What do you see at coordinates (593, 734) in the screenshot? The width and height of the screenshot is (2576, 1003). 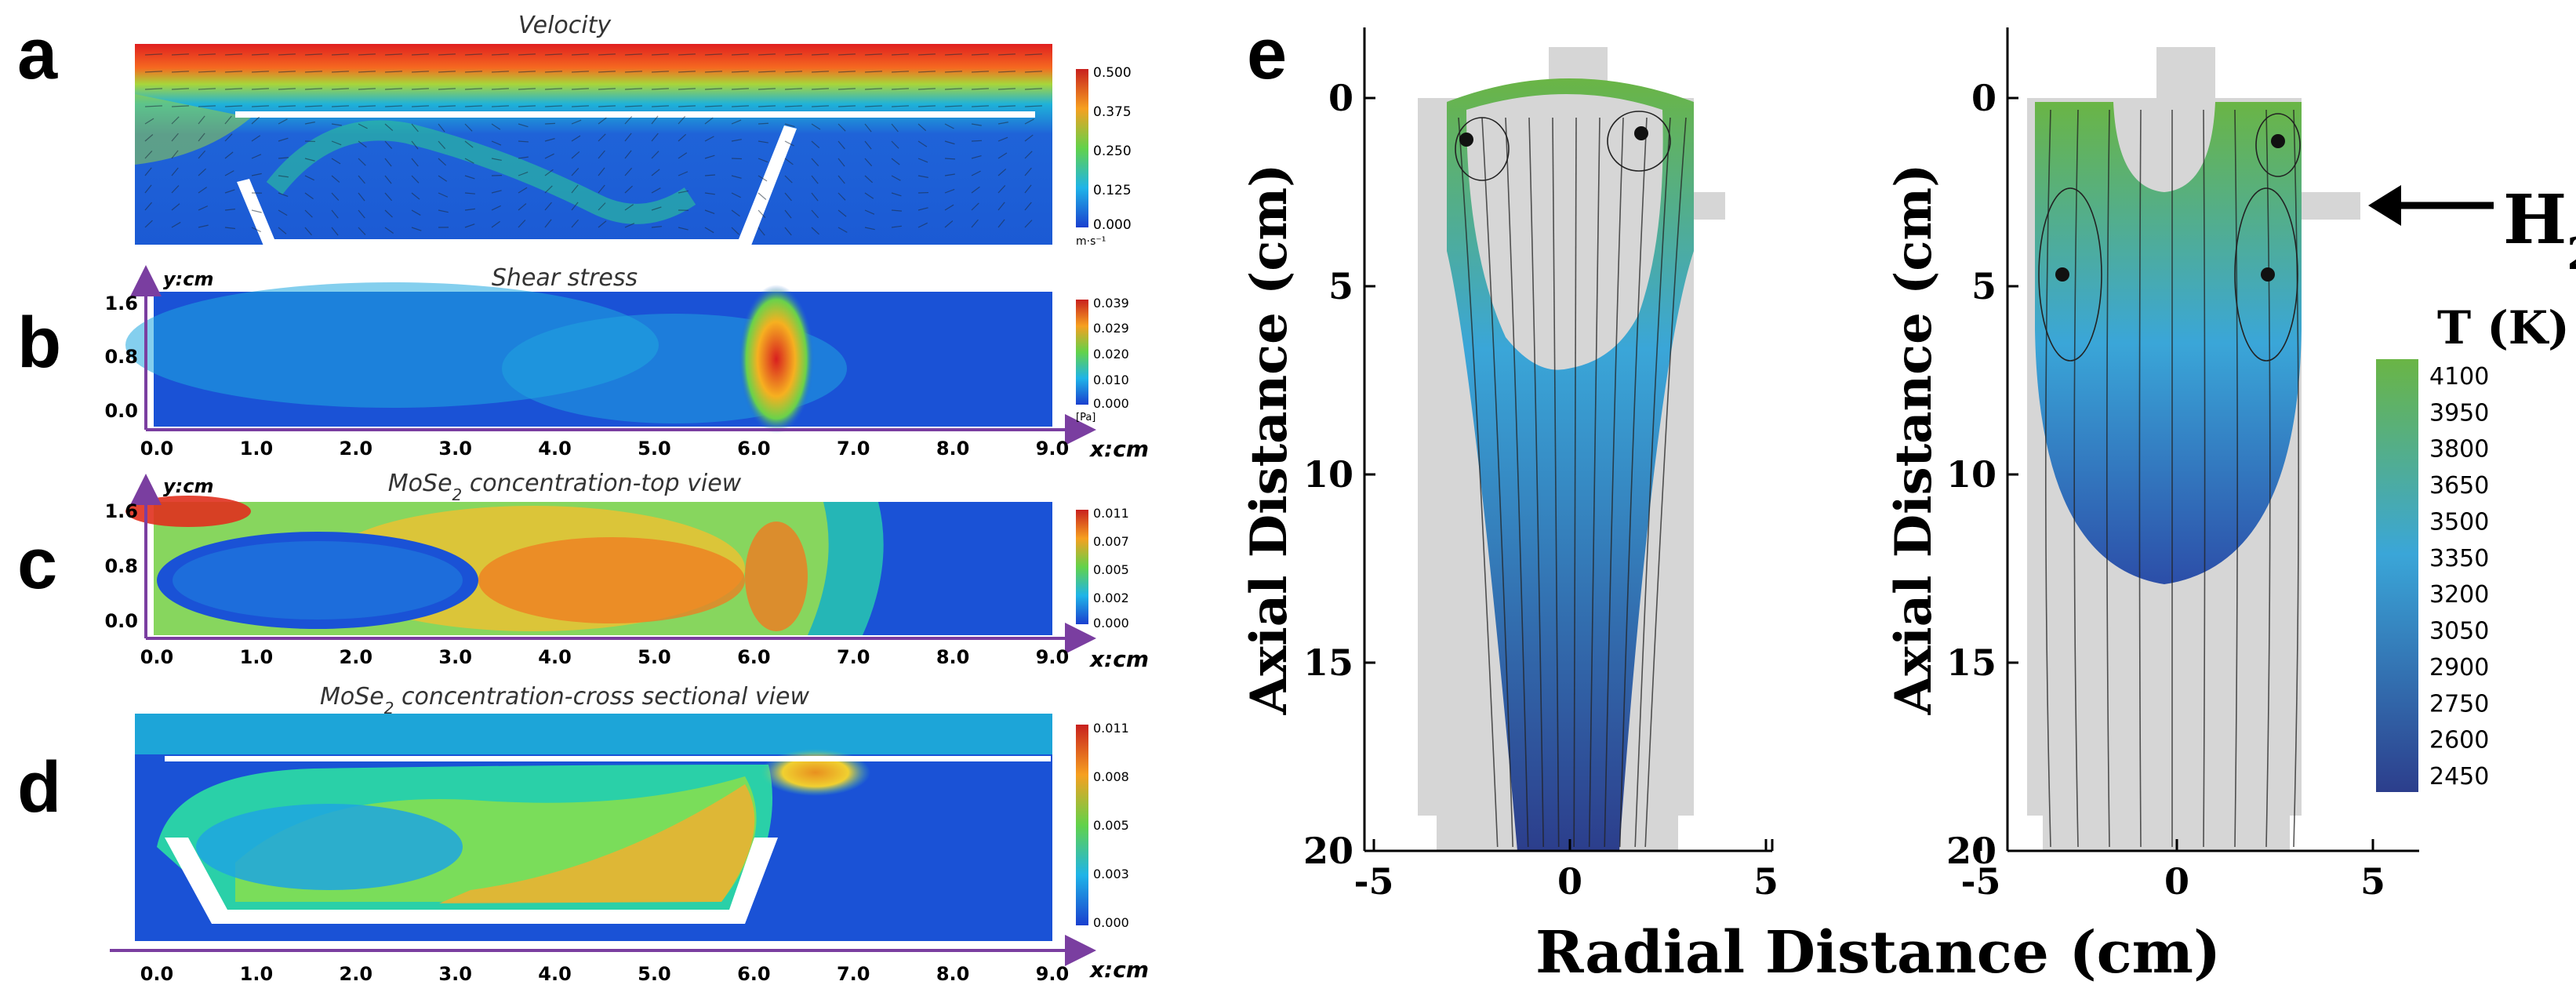 I see `cross-section-top-layer` at bounding box center [593, 734].